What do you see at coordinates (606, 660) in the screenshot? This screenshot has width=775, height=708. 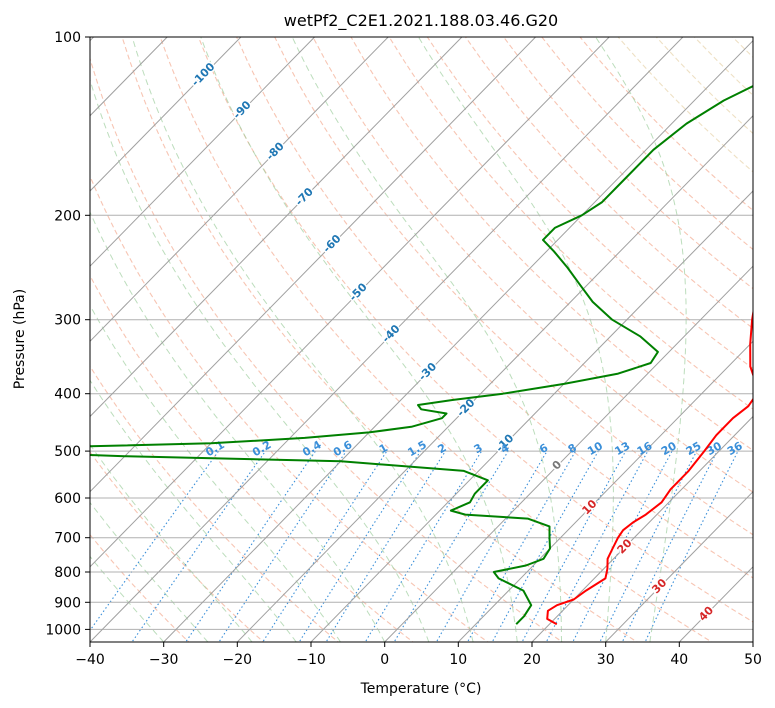 I see `x-tick-label: 30` at bounding box center [606, 660].